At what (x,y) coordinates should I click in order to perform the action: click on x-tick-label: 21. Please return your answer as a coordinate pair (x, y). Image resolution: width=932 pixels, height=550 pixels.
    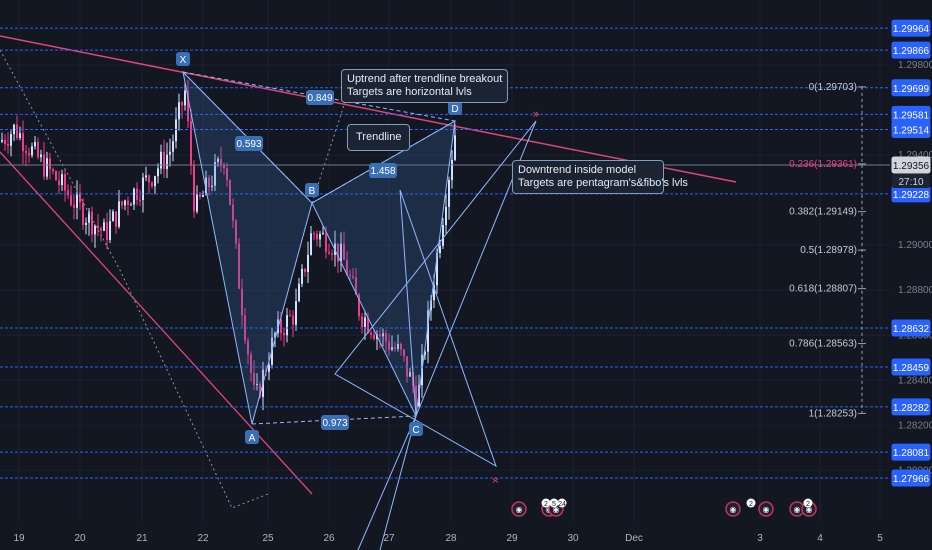
    Looking at the image, I should click on (142, 538).